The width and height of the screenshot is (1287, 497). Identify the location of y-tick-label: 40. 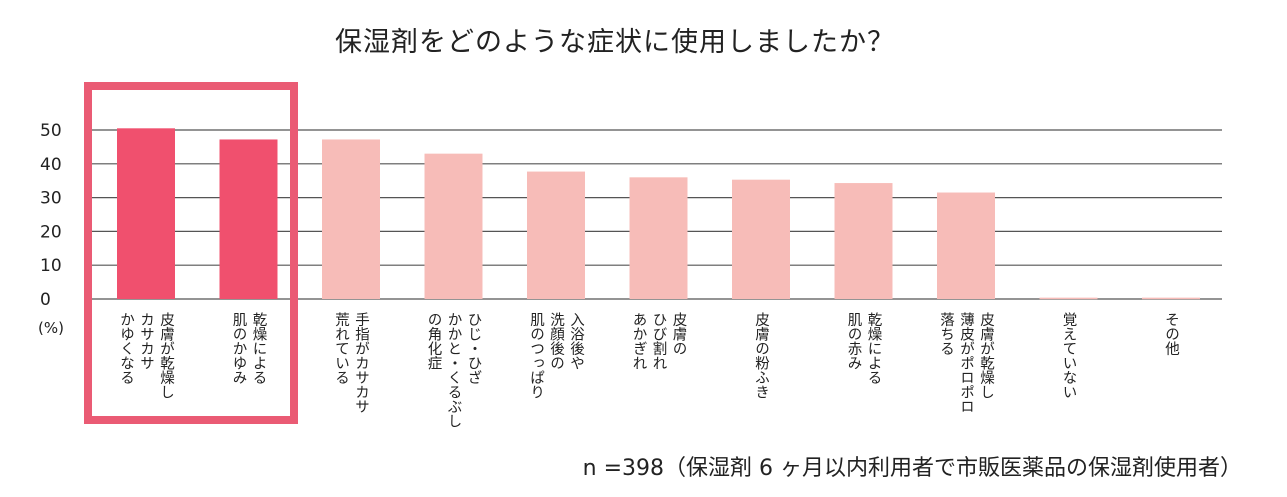
(51, 165).